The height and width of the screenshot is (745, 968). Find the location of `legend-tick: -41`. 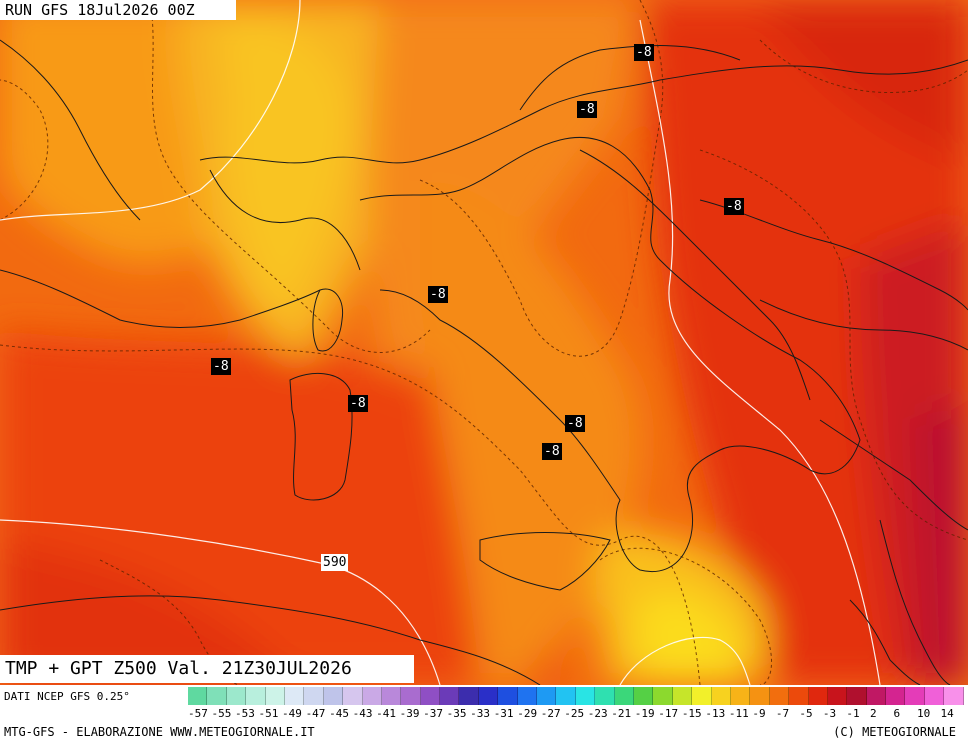

legend-tick: -41 is located at coordinates (386, 713).